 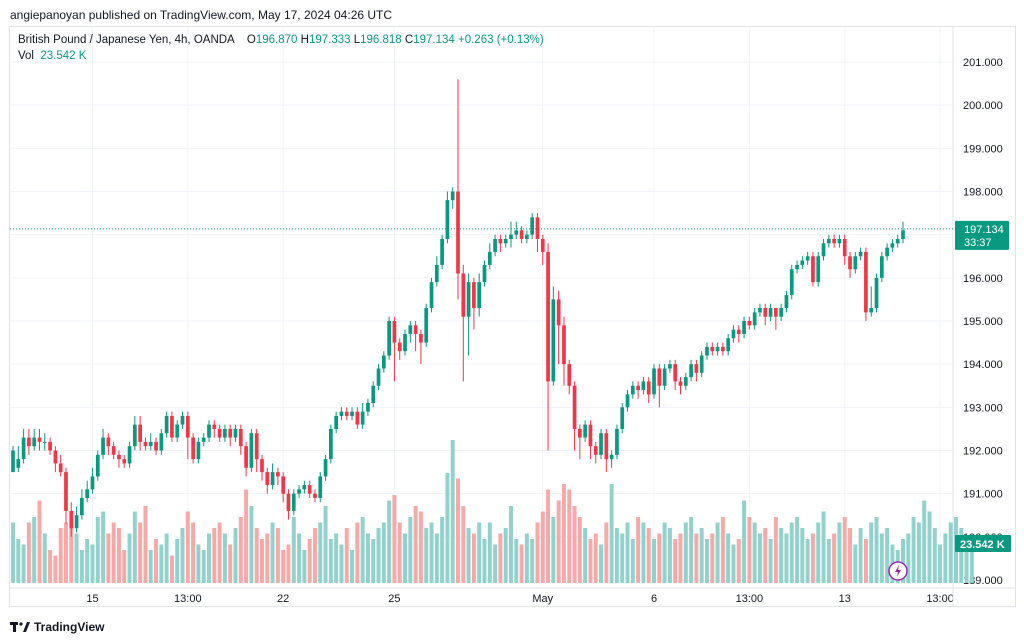 What do you see at coordinates (983, 149) in the screenshot?
I see `y-tick-label: 199.000` at bounding box center [983, 149].